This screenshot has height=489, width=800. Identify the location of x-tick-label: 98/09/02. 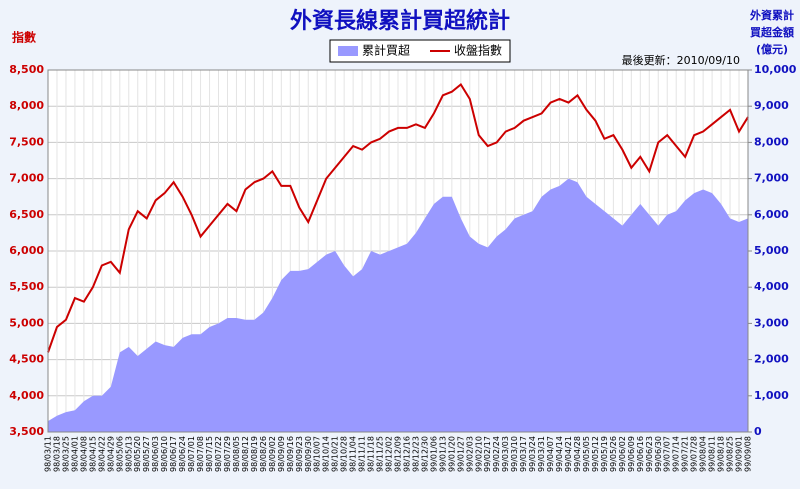
(272, 454).